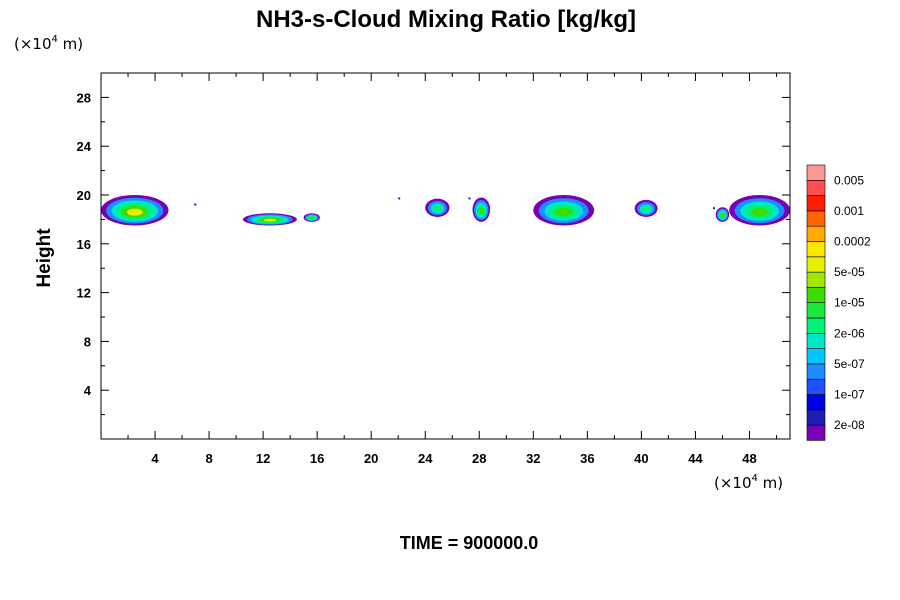  I want to click on colorbar-label: 1e-05, so click(849, 303).